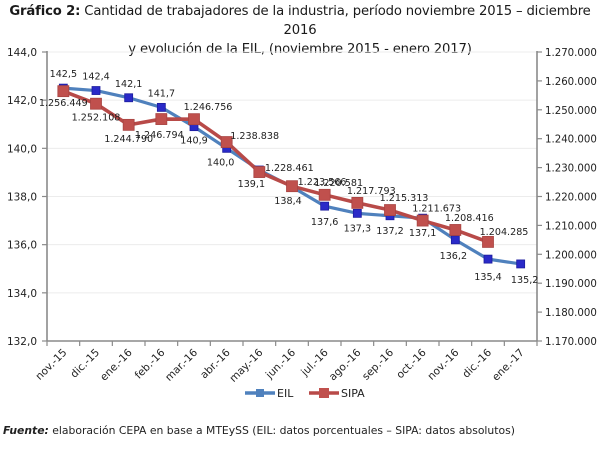  I want to click on x-tick-label: feb.-16, so click(150, 363).